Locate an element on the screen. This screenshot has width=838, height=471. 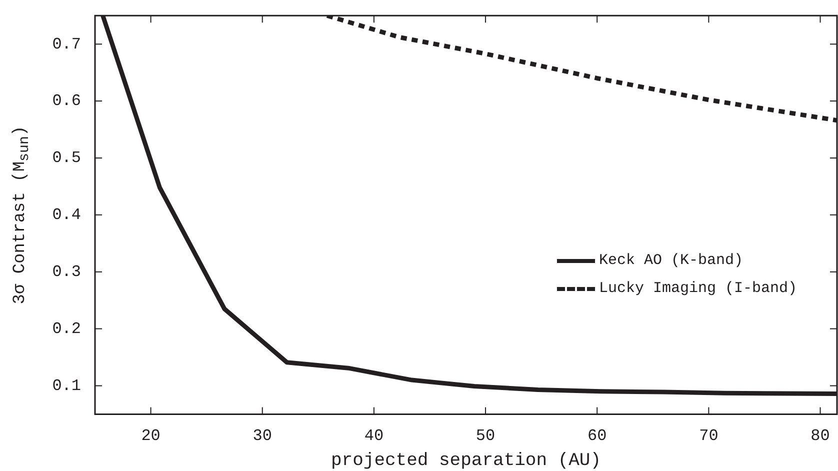
y-tick-label: 0.7 is located at coordinates (66, 44).